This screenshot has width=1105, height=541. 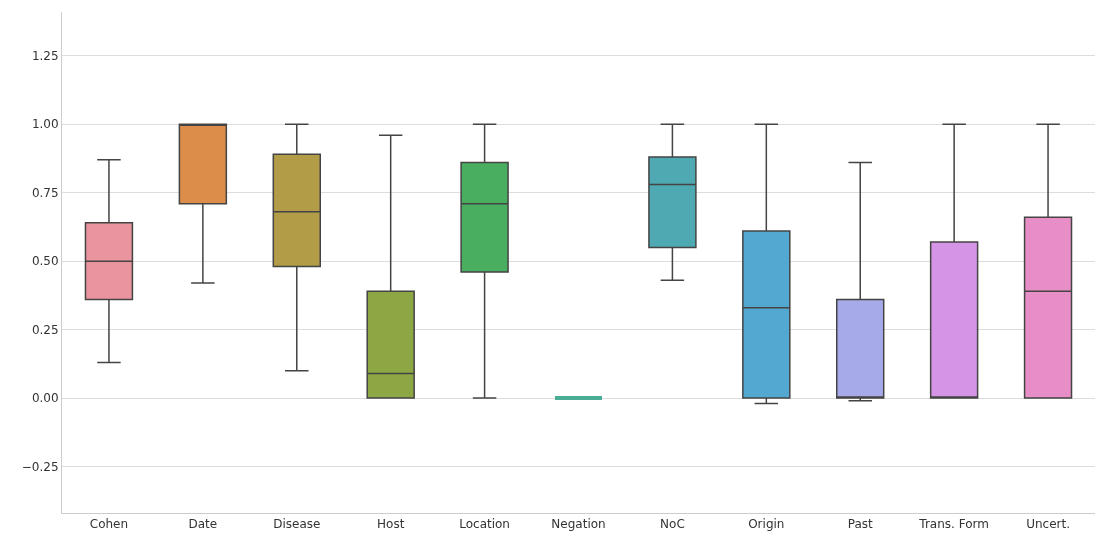 I want to click on y-tick-label: 0.75, so click(x=45, y=192).